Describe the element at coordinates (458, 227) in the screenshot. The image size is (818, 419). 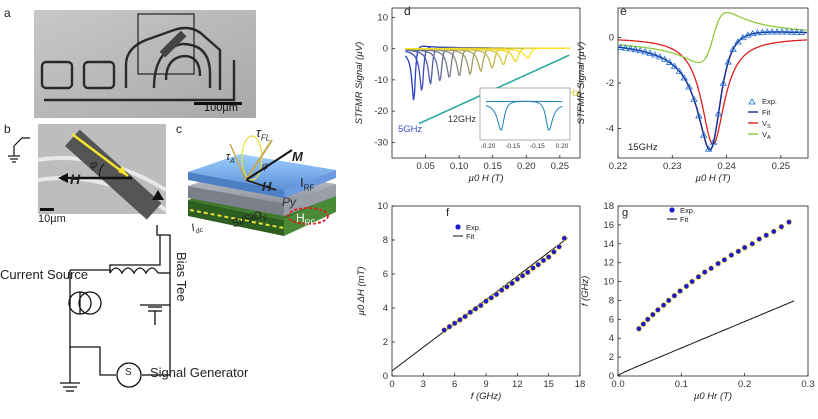
I see `chart-f-legend-marker` at that location.